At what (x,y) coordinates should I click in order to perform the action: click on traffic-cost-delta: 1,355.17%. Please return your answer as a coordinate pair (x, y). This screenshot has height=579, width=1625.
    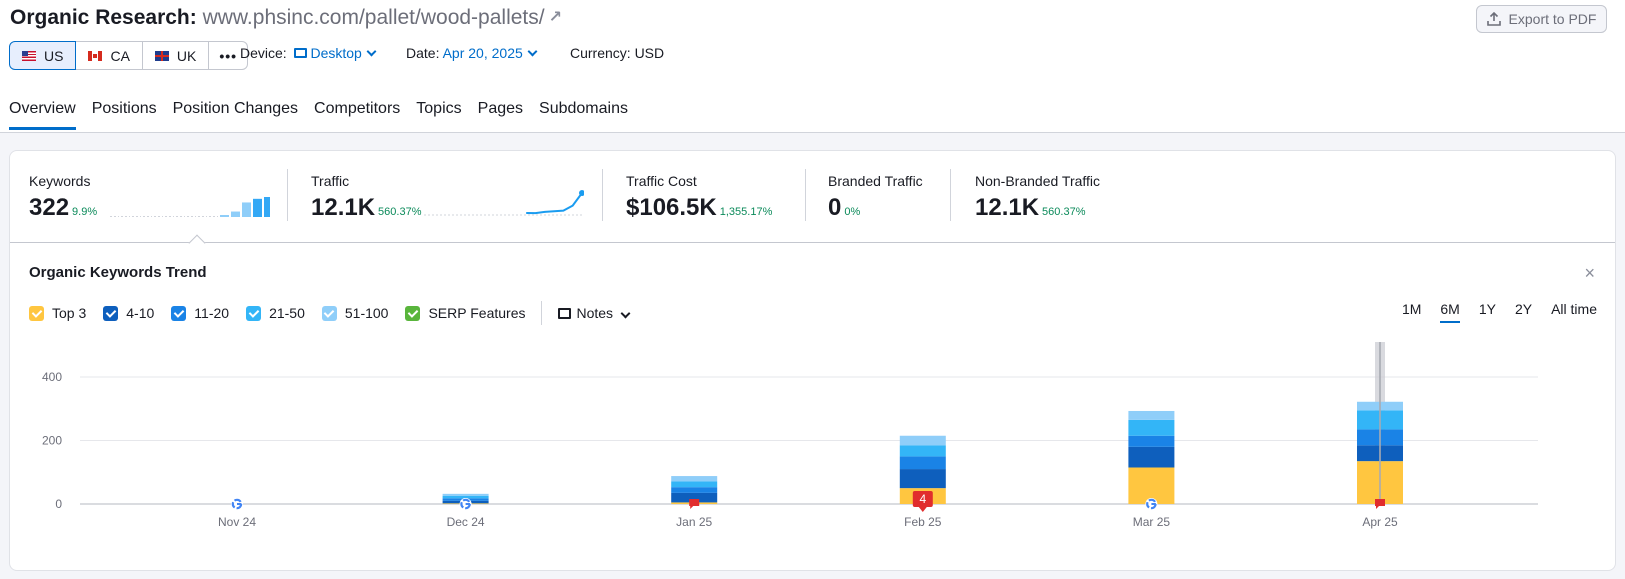
    Looking at the image, I should click on (746, 212).